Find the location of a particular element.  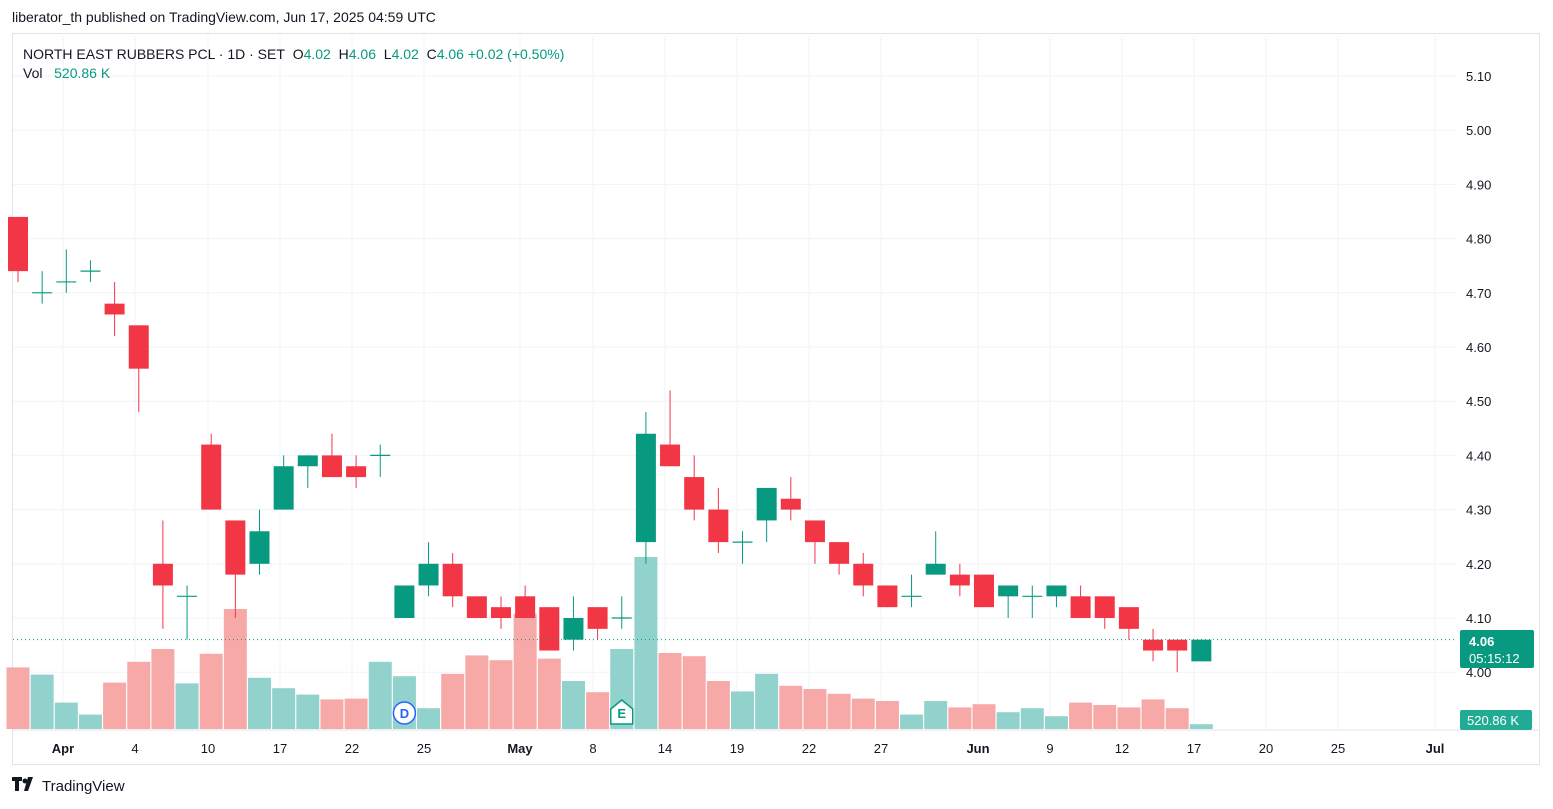

x-tick-label: 22 is located at coordinates (809, 748).